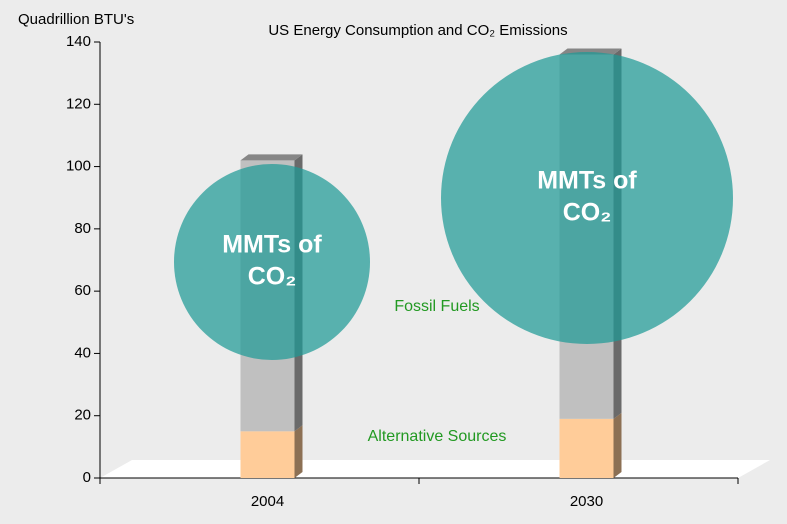  I want to click on y-tick-label: 120, so click(78, 103).